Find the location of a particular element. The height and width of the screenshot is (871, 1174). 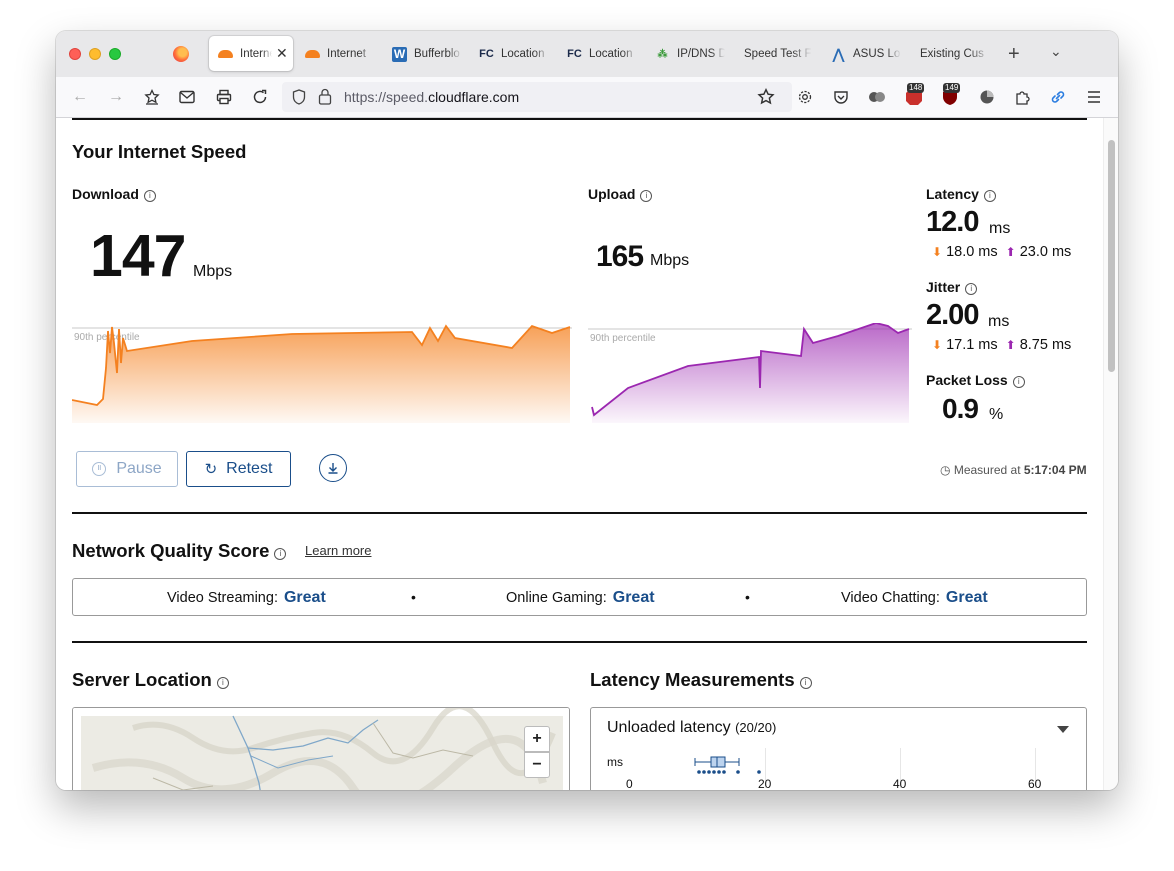

close-window-button is located at coordinates (75, 54).